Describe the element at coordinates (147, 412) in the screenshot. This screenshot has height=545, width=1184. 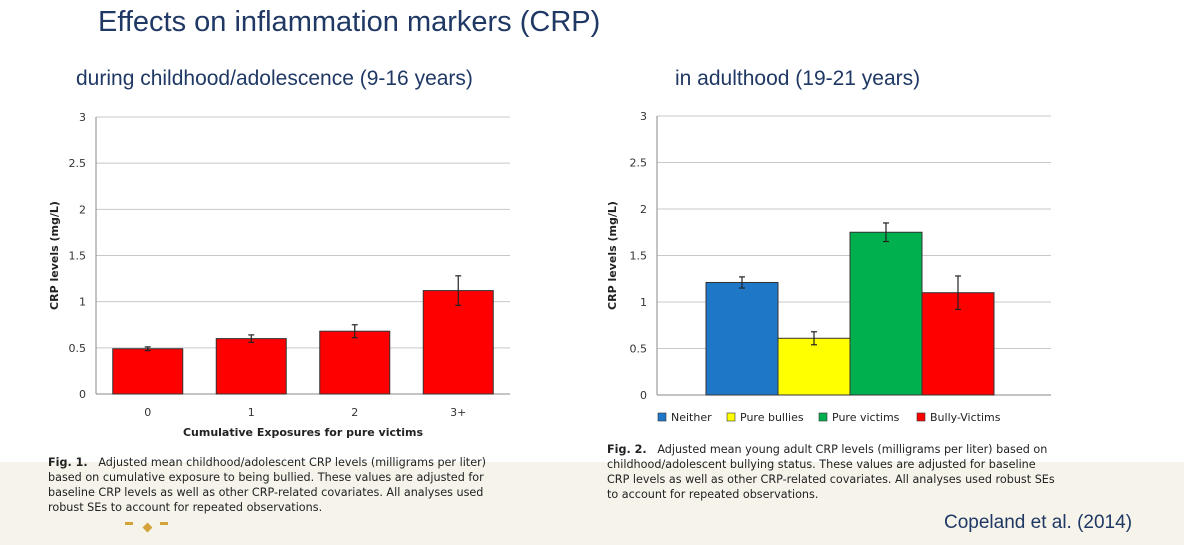
I see `x-tick-label: 0` at that location.